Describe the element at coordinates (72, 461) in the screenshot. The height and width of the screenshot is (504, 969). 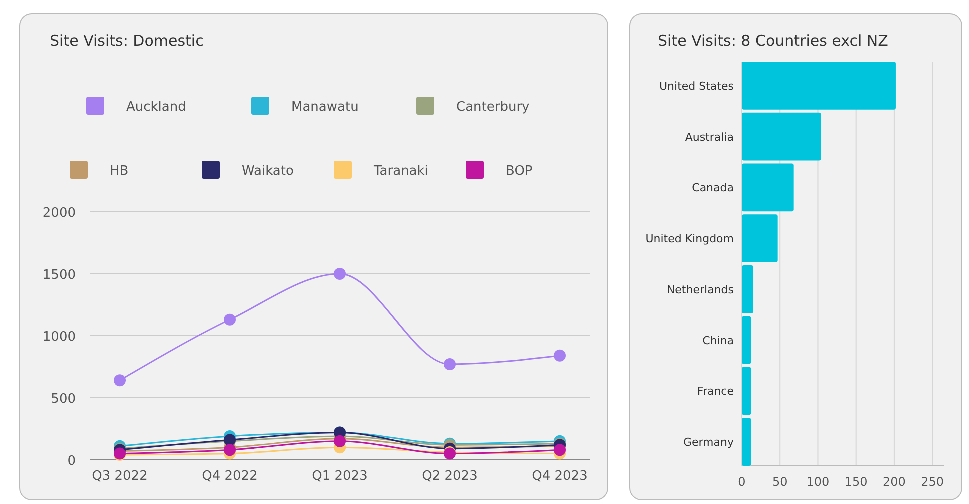
I see `y-tick-label: 0` at that location.